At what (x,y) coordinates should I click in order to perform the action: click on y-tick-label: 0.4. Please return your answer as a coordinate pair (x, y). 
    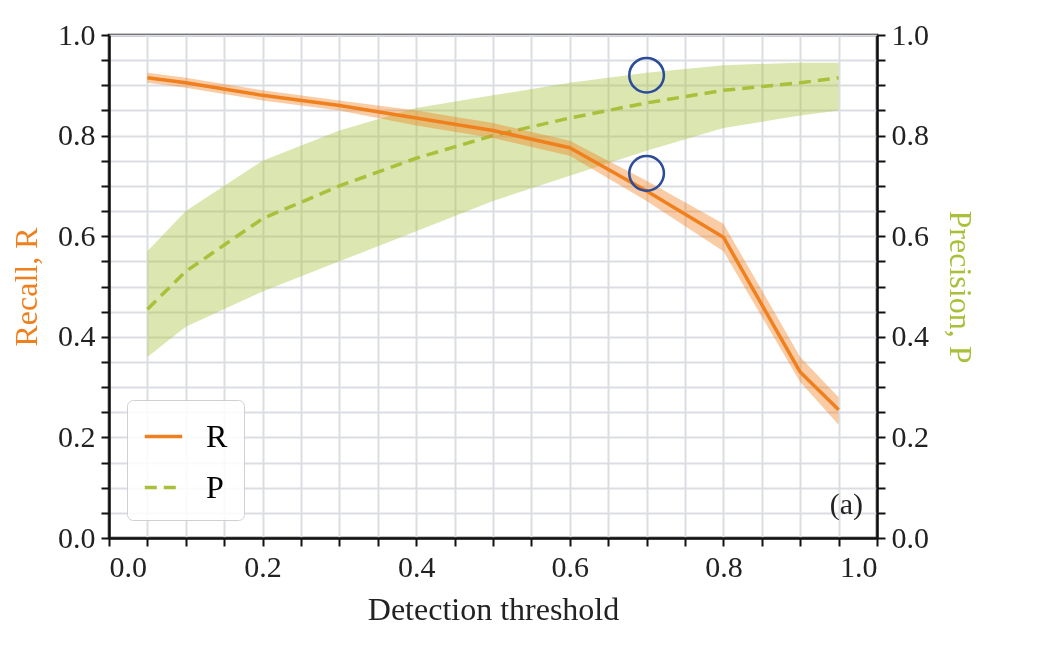
    Looking at the image, I should click on (77, 336).